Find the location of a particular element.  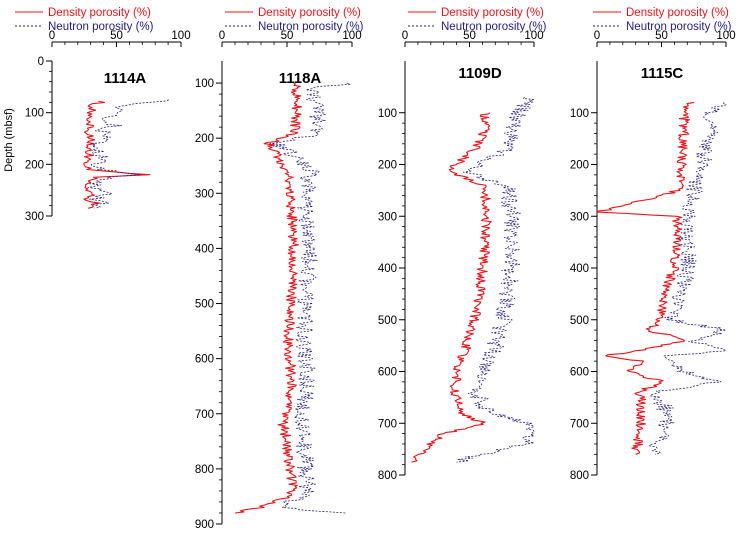

y-axis-title: Depth (mbsf) is located at coordinates (9, 140).